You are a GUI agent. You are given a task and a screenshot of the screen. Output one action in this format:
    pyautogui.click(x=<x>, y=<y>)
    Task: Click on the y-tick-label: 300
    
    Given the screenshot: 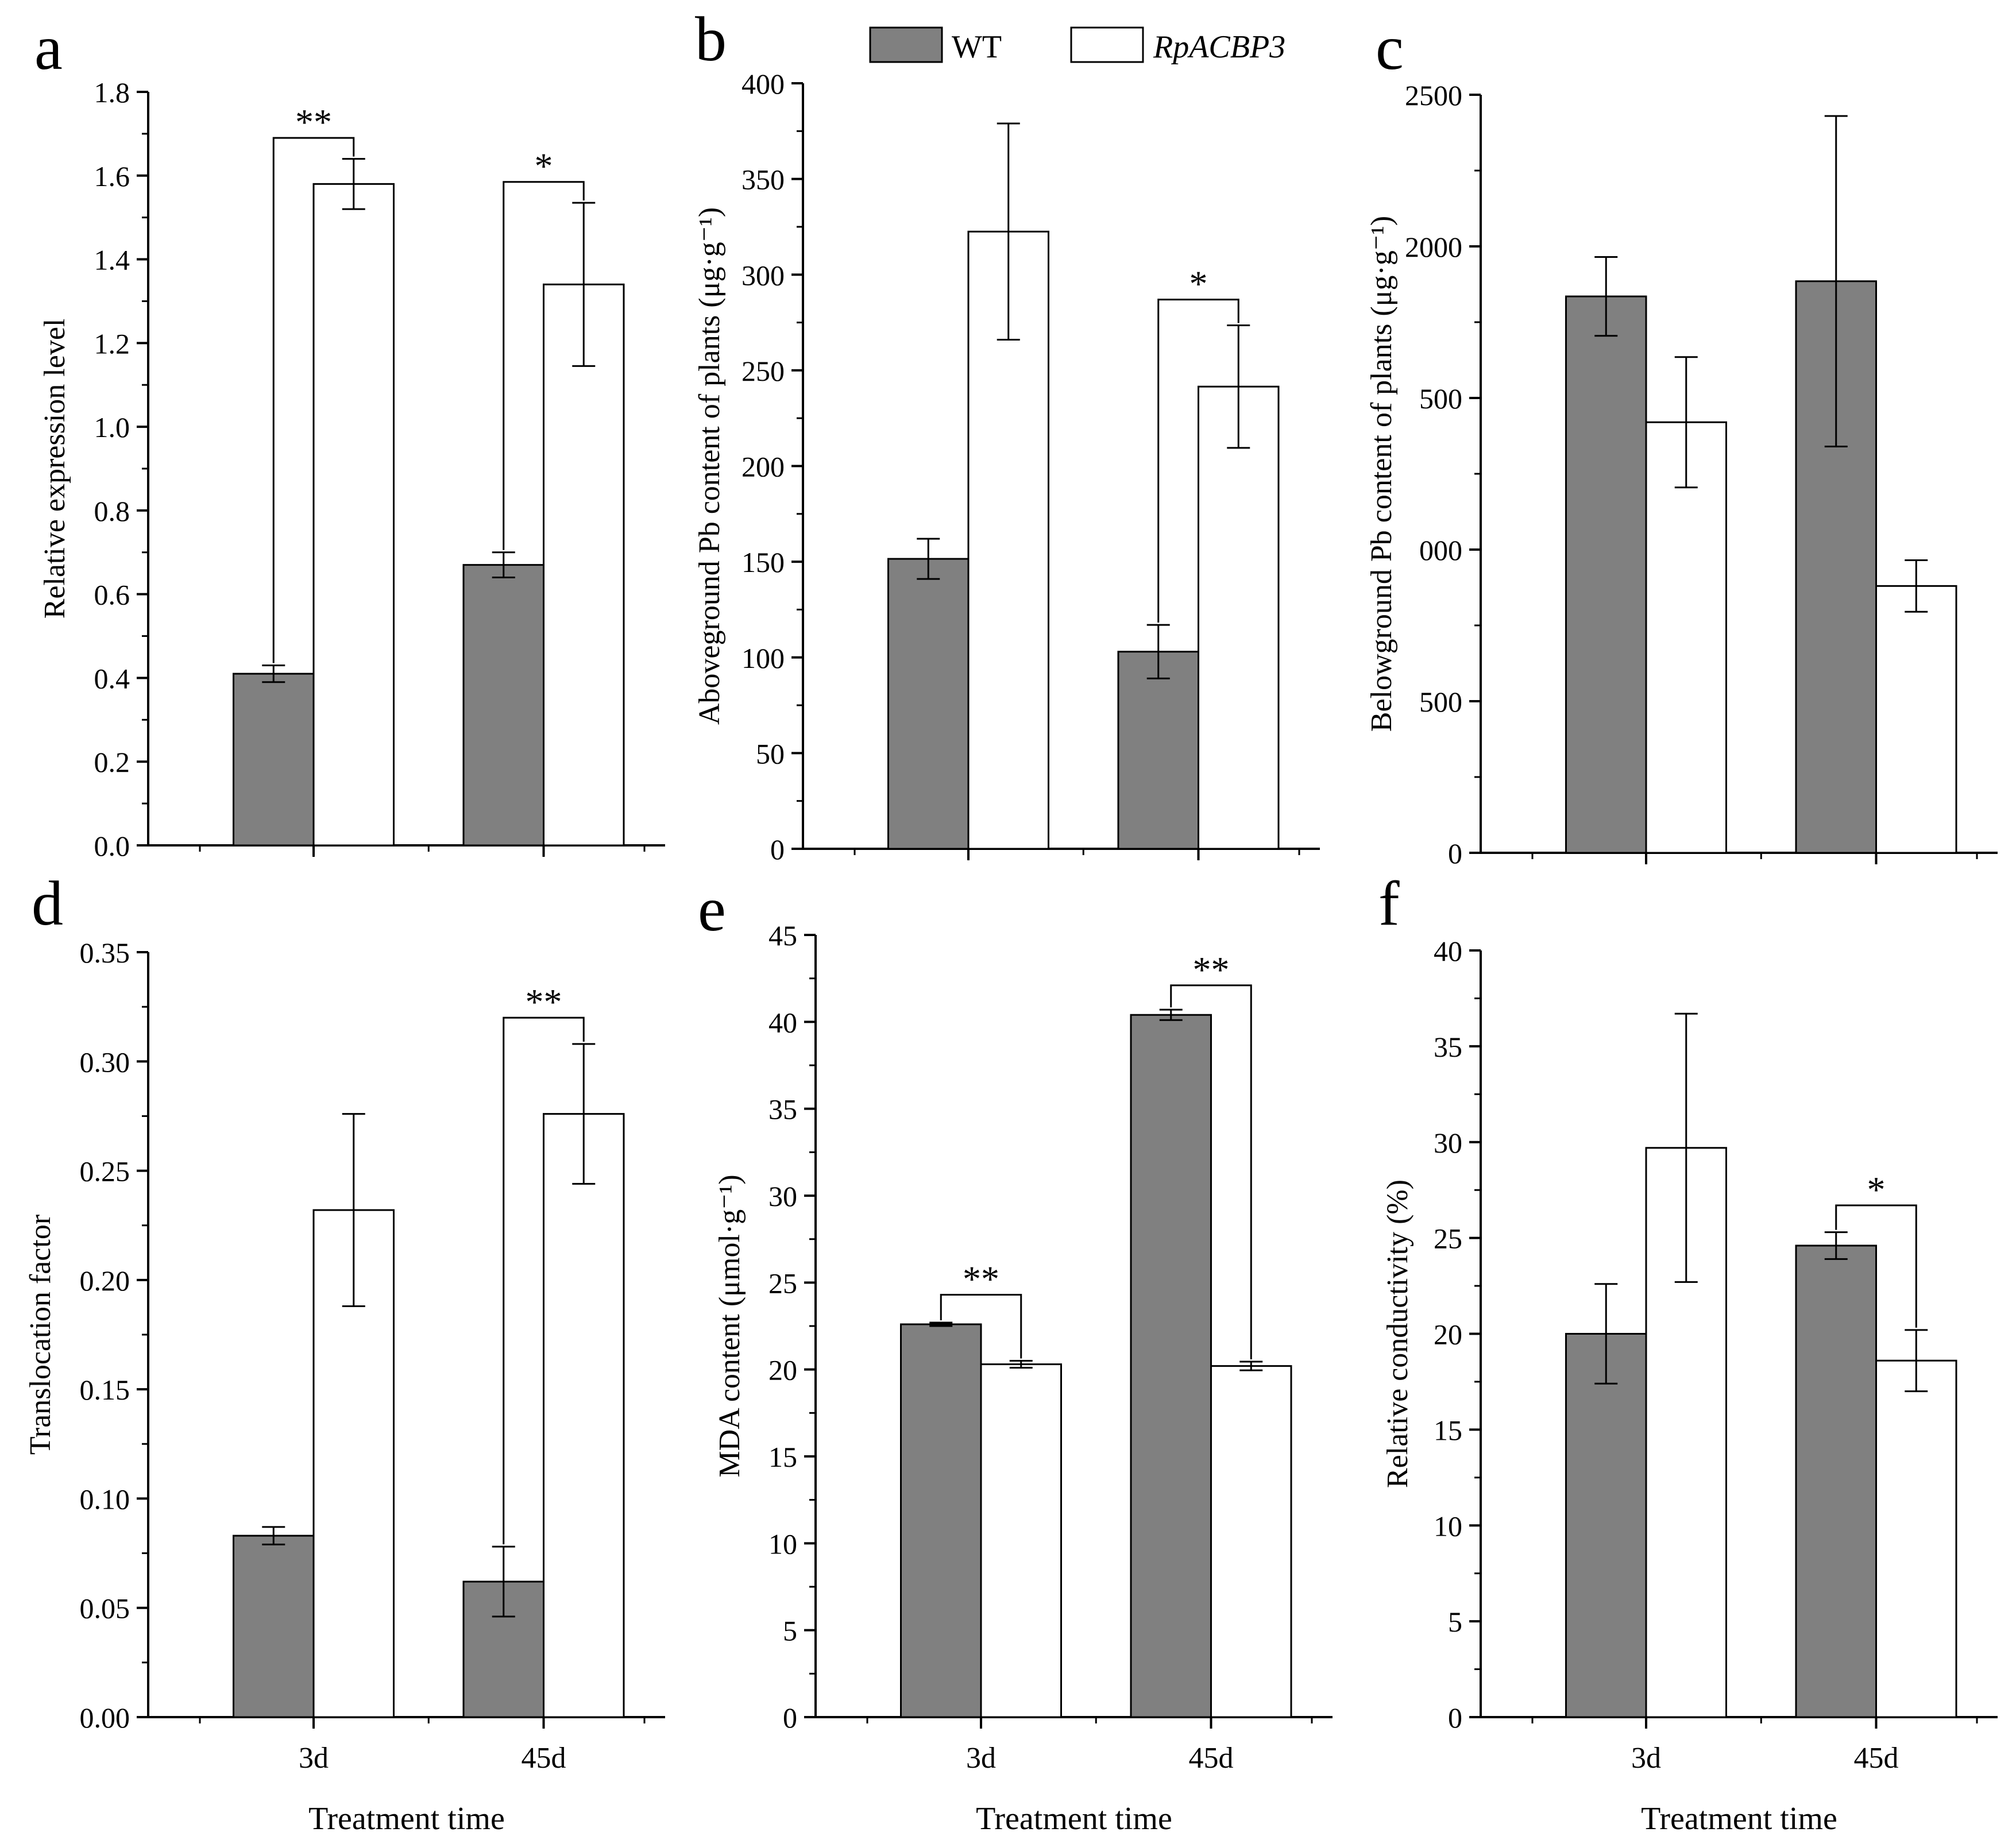 What is the action you would take?
    pyautogui.click(x=763, y=275)
    